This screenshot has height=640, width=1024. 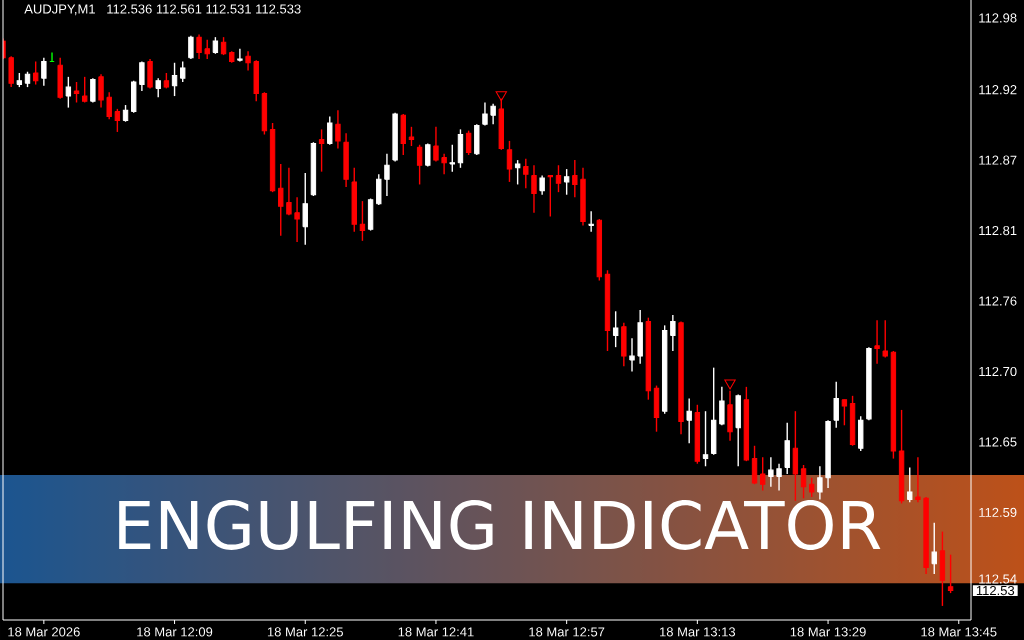 What do you see at coordinates (567, 632) in the screenshot?
I see `x-tick-label: 18 Mar 12:57` at bounding box center [567, 632].